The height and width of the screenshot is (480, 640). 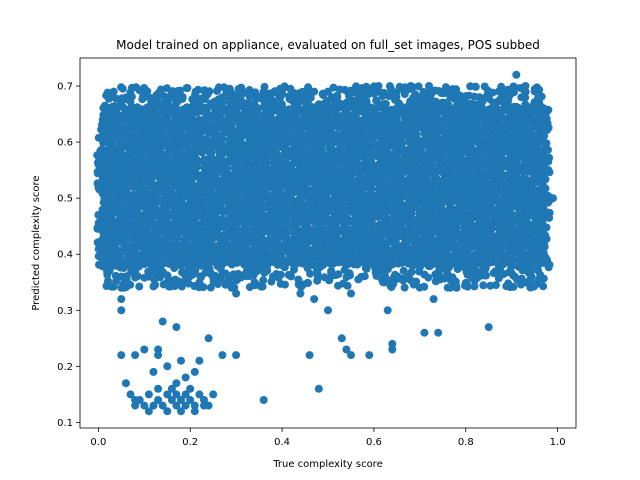 I want to click on x-tick-label: 0.0, so click(x=98, y=442).